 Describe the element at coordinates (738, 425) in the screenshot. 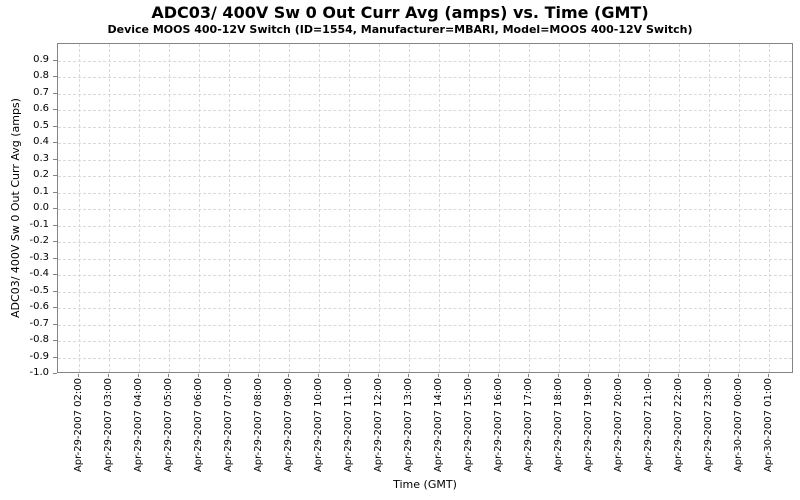

I see `x-tick-label: Apr-30-2007 00:00` at that location.